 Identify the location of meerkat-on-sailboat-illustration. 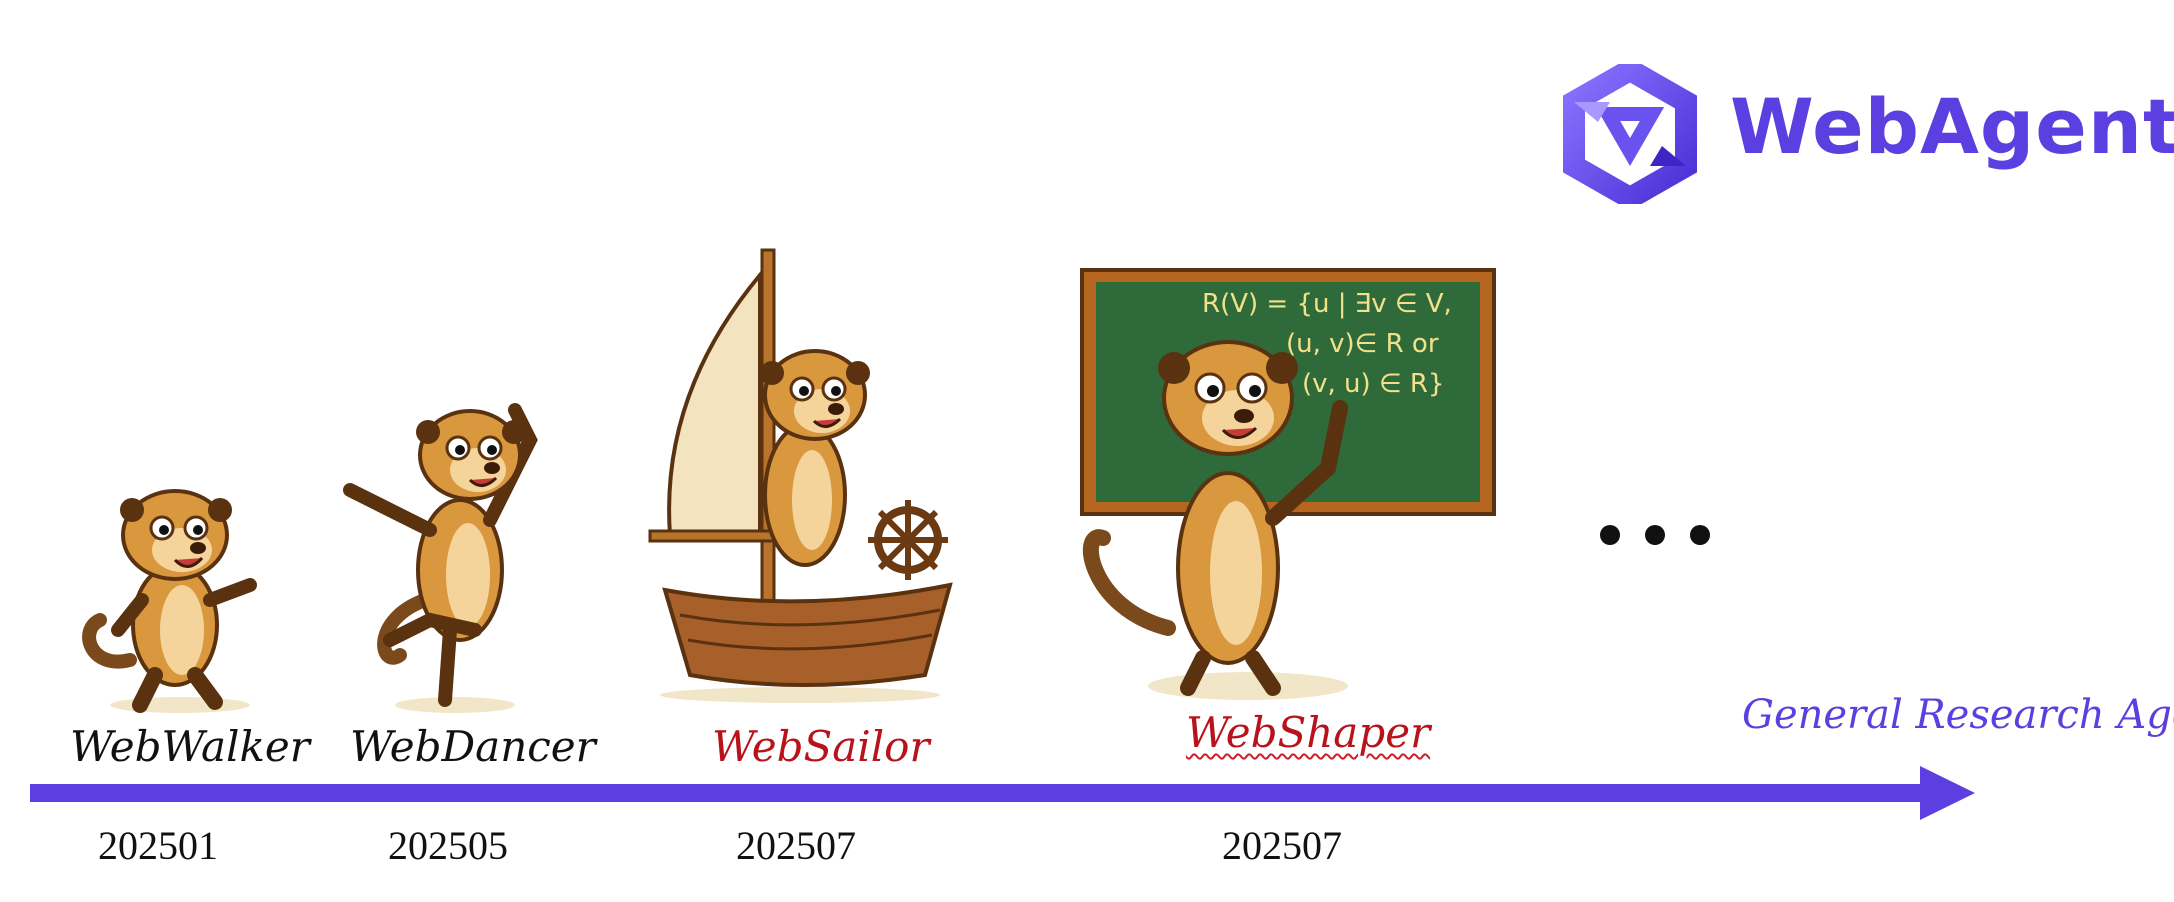
(800, 475).